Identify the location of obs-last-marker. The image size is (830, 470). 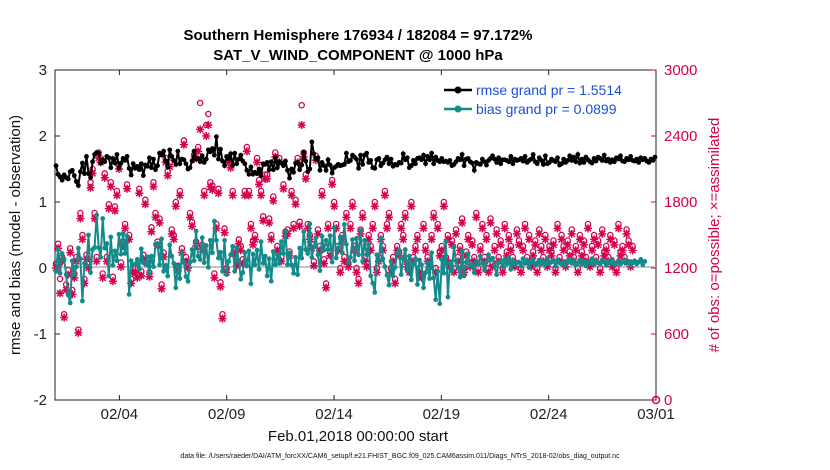
(656, 400).